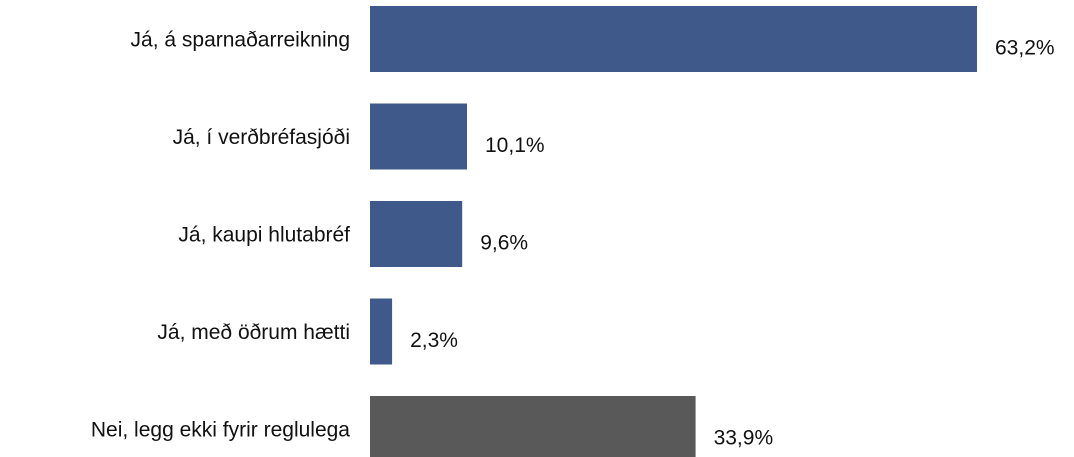 The image size is (1074, 457). I want to click on category-label-1: Já, í verðbréfasjóði, so click(261, 137).